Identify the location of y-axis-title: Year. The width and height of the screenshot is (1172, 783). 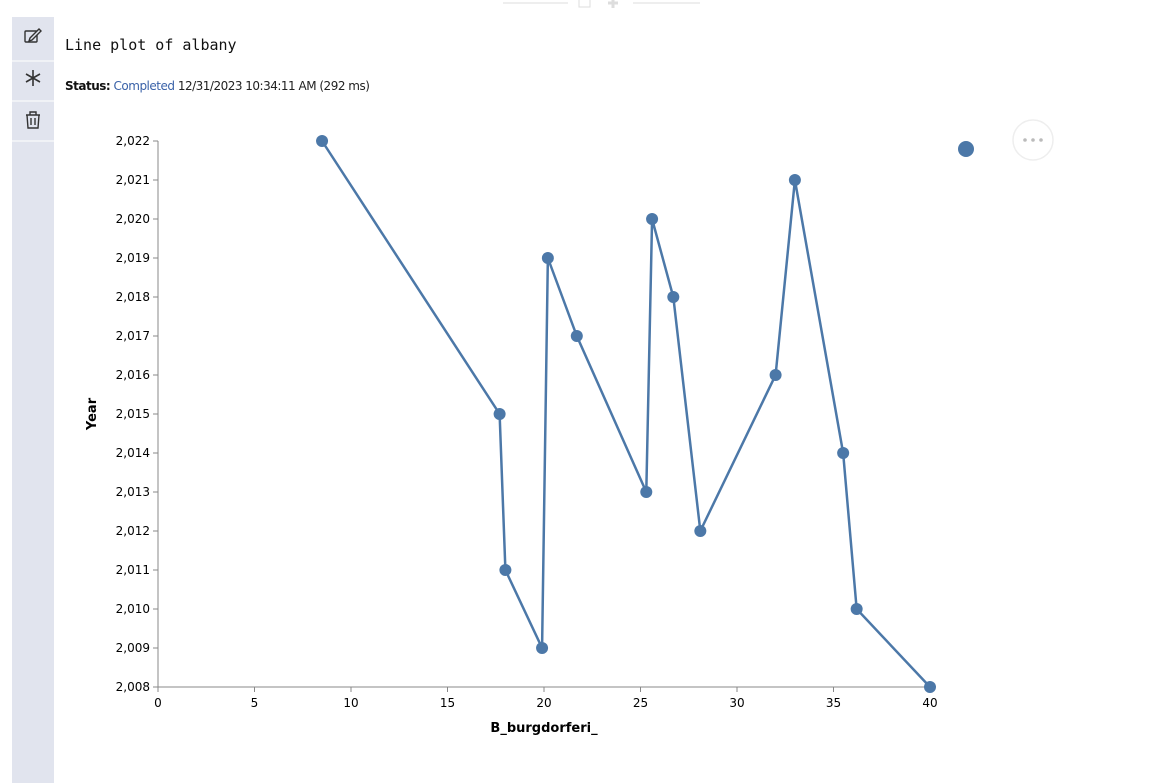
(92, 414).